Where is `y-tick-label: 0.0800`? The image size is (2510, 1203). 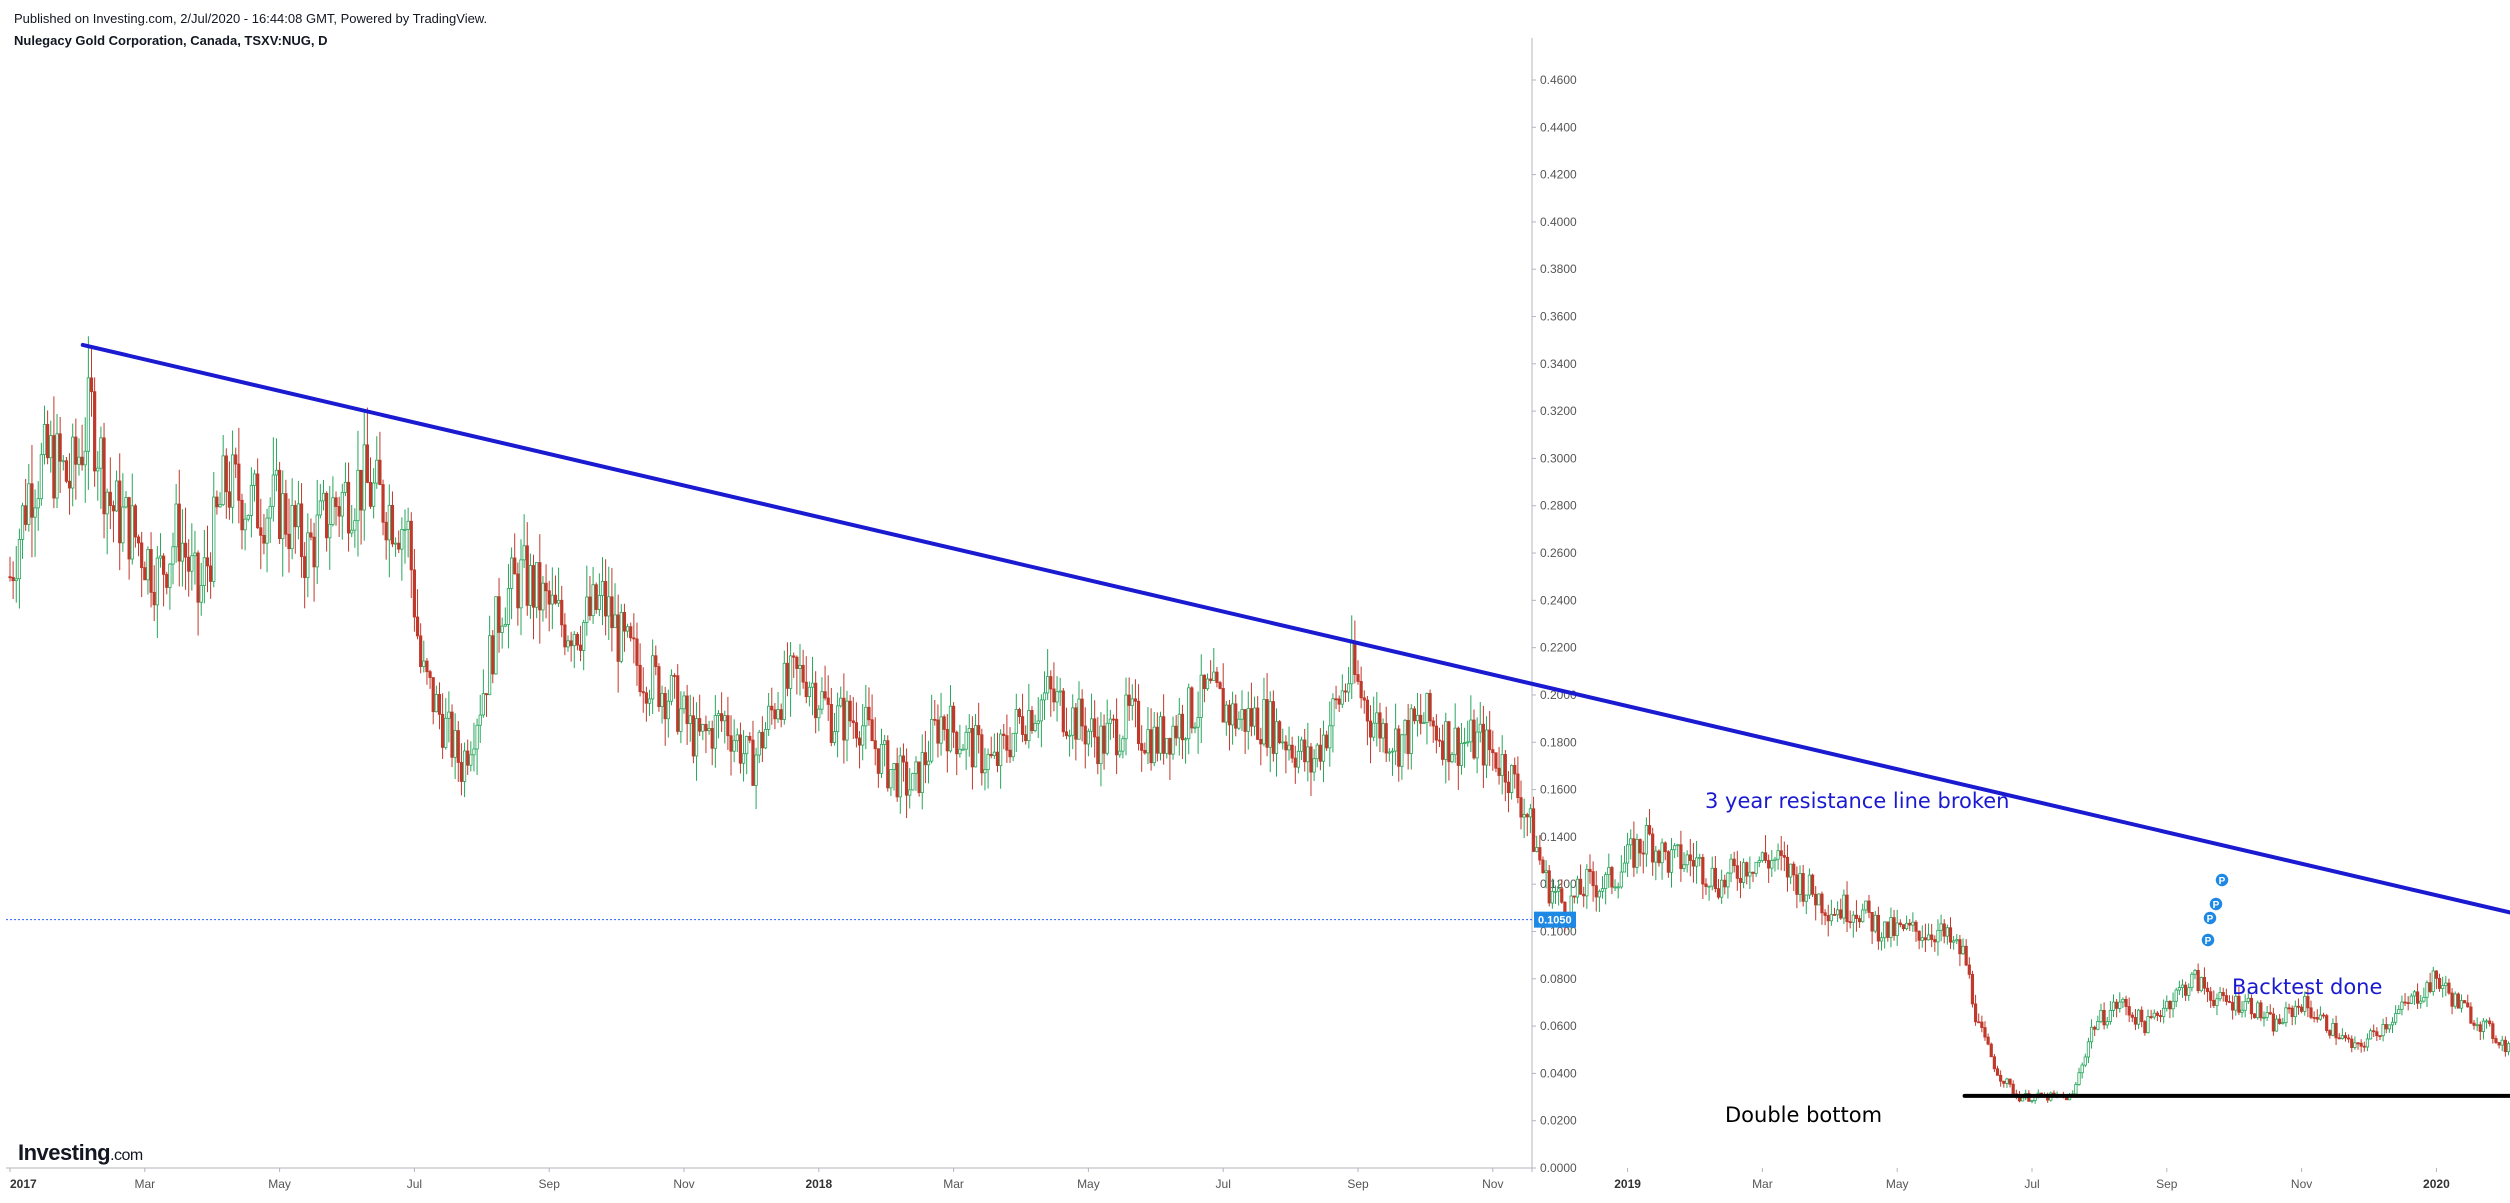 y-tick-label: 0.0800 is located at coordinates (1558, 979).